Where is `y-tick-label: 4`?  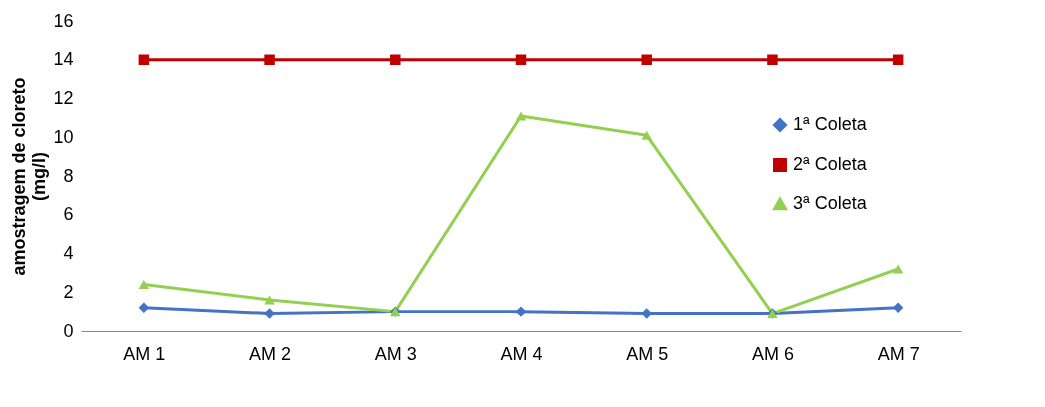
y-tick-label: 4 is located at coordinates (68, 253).